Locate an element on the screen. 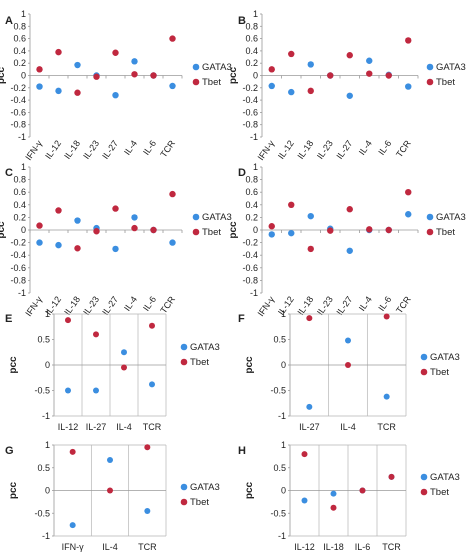  x-tick-label: TCR is located at coordinates (386, 427).